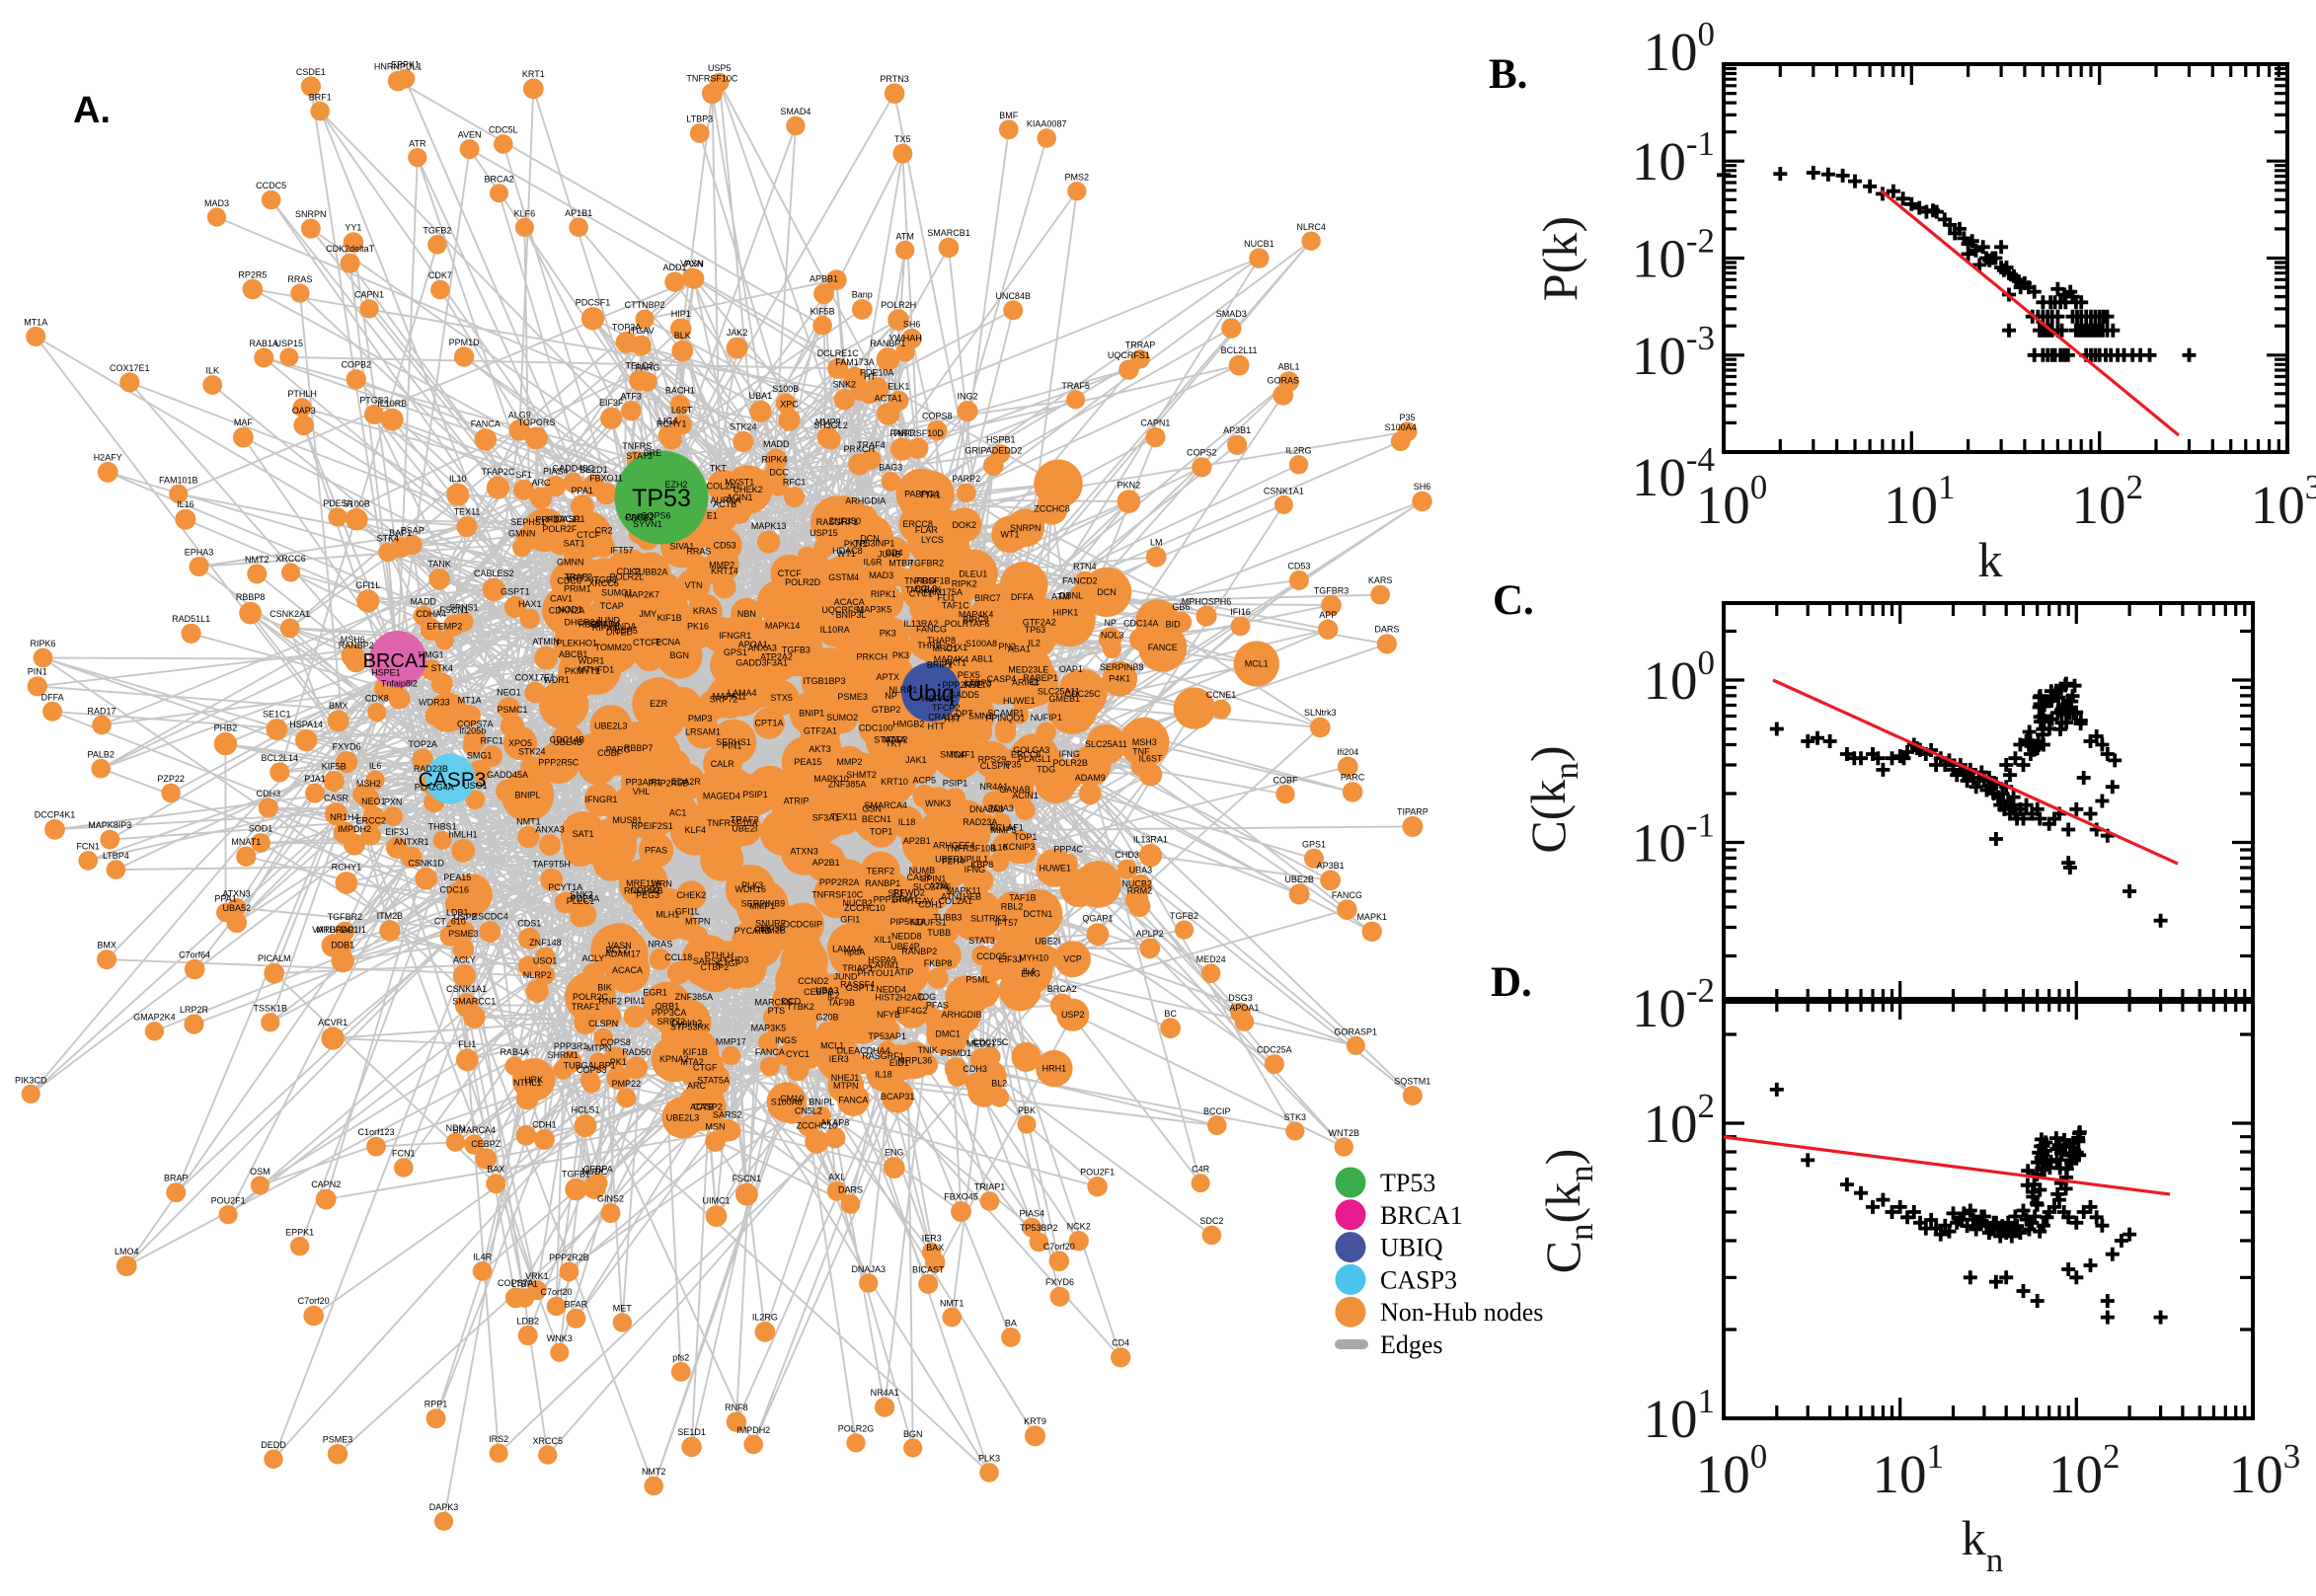 This screenshot has height=1596, width=2316. I want to click on svg-text: AURKA, so click(725, 500).